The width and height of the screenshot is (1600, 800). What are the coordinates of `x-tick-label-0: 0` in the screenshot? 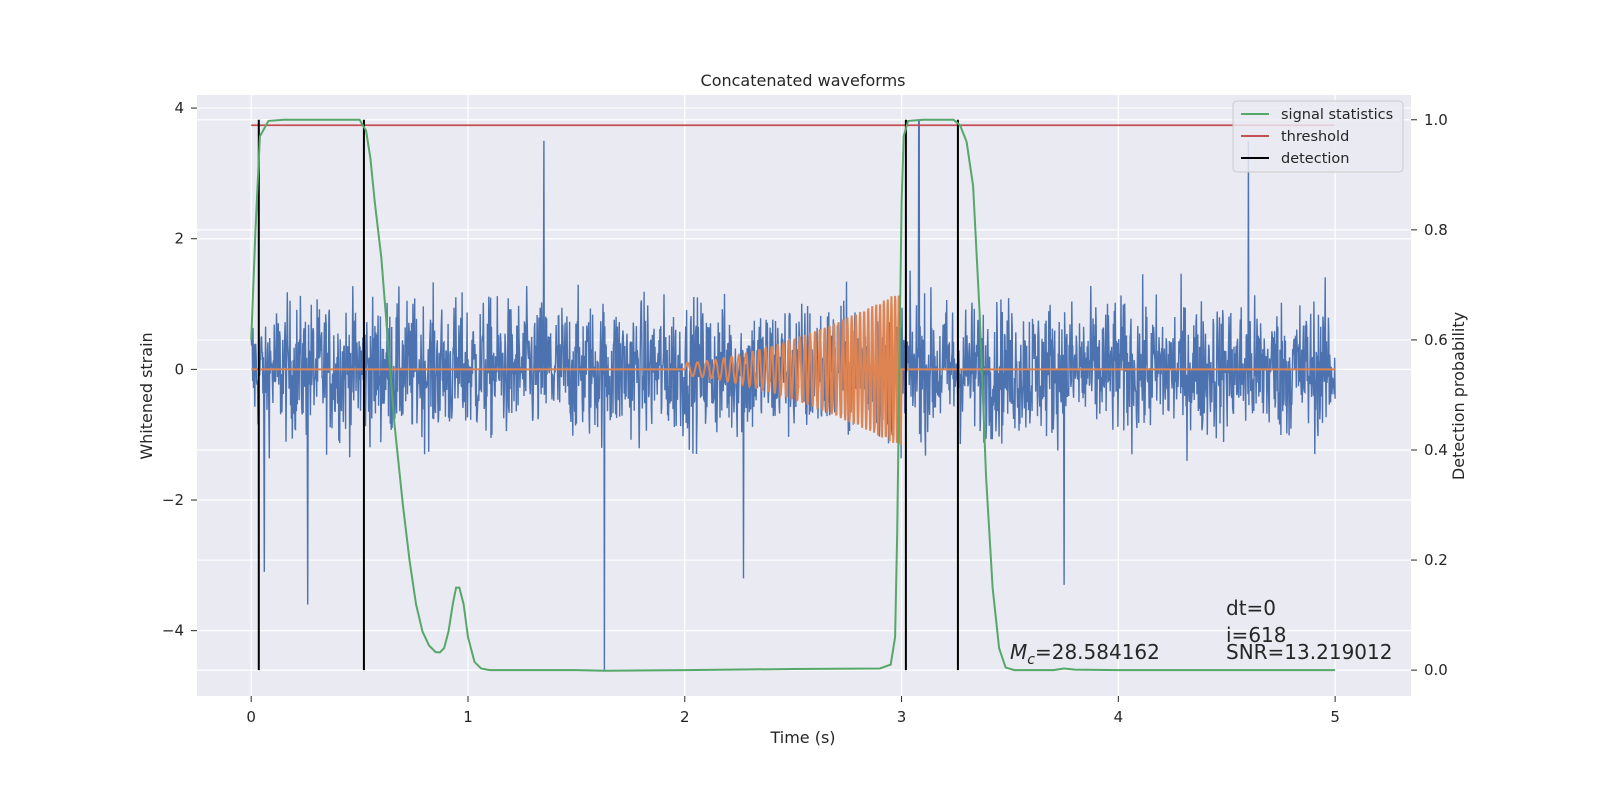 It's located at (251, 717).